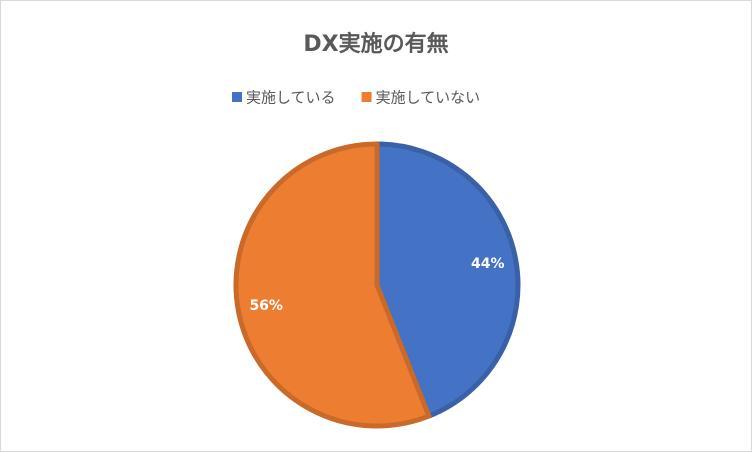  What do you see at coordinates (291, 98) in the screenshot?
I see `legend-label: 実施している` at bounding box center [291, 98].